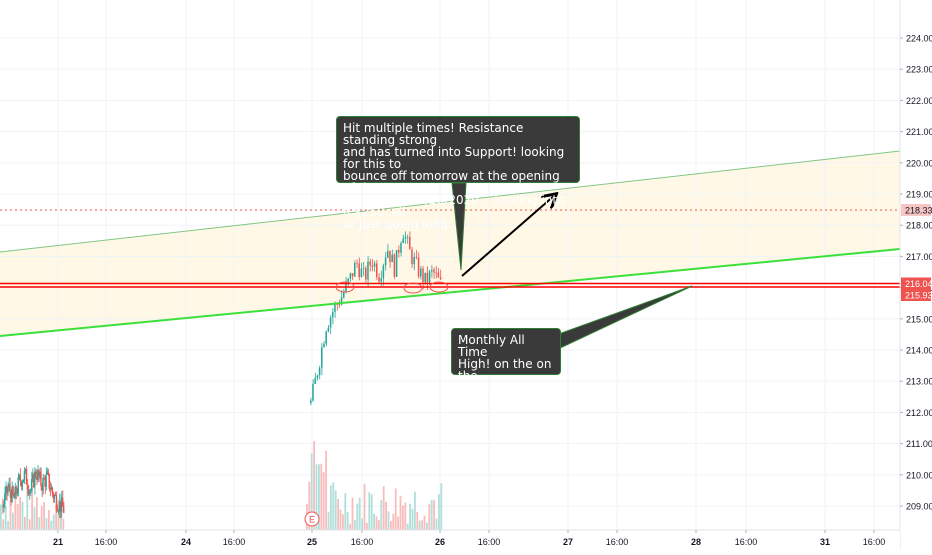  Describe the element at coordinates (919, 507) in the screenshot. I see `price-tick-label: 209.00` at that location.